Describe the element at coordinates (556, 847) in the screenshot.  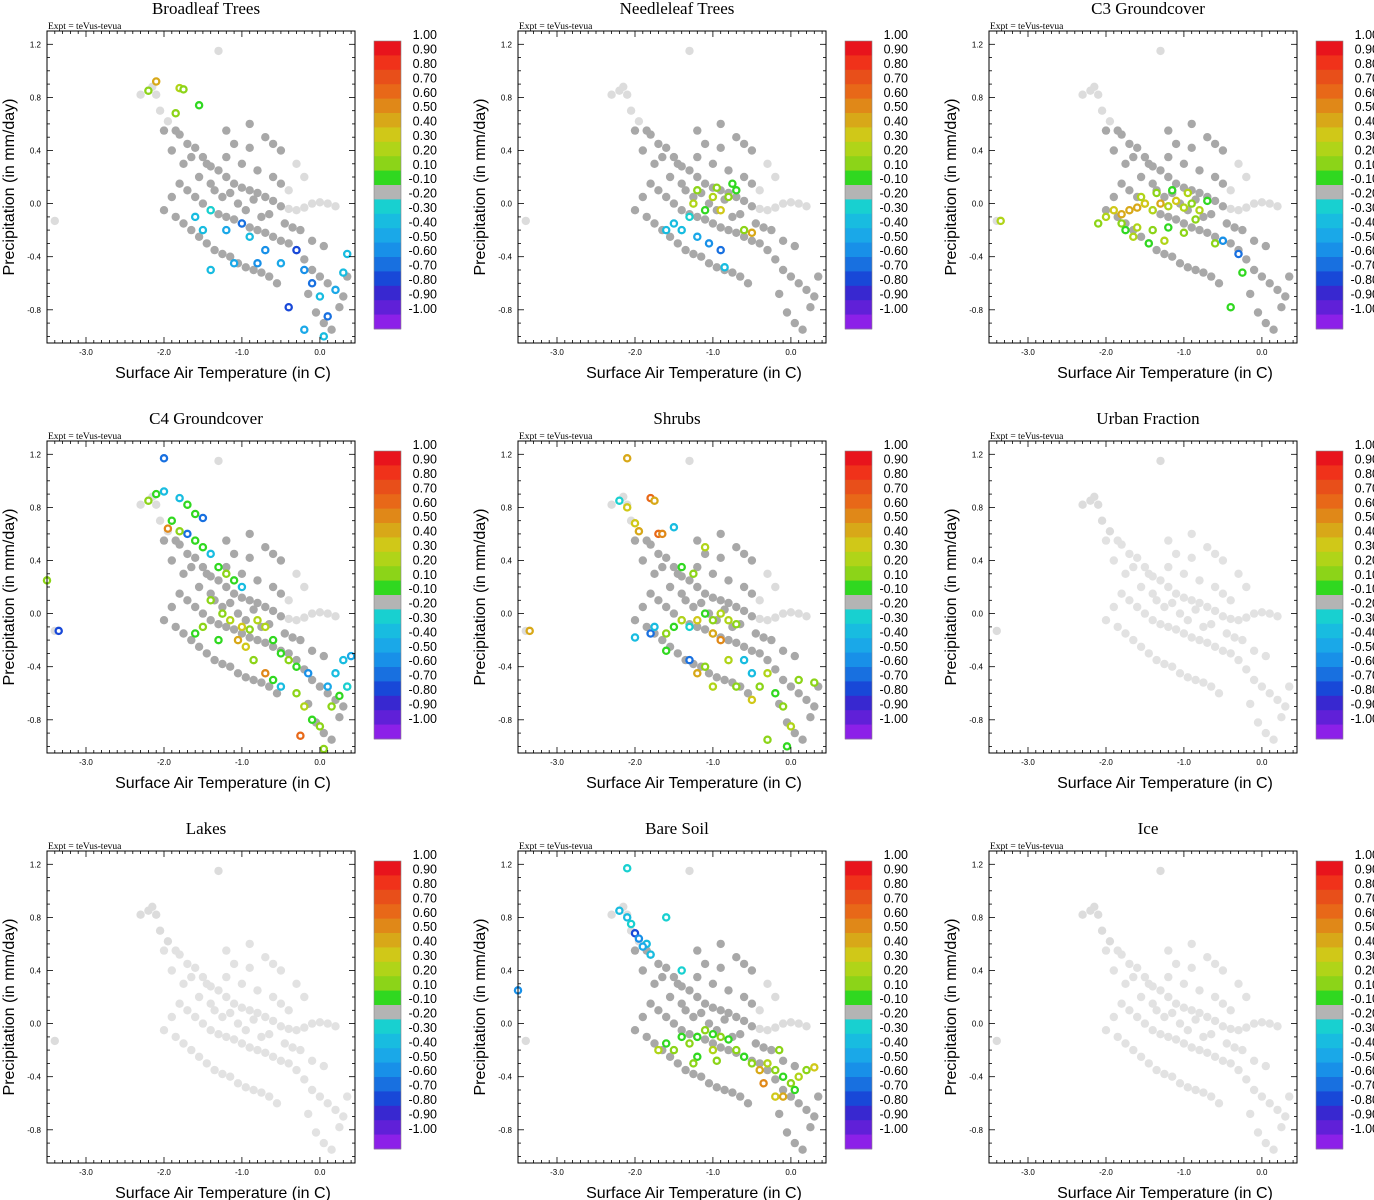
I see `experiment-label: Expt = teVus-tevua` at that location.